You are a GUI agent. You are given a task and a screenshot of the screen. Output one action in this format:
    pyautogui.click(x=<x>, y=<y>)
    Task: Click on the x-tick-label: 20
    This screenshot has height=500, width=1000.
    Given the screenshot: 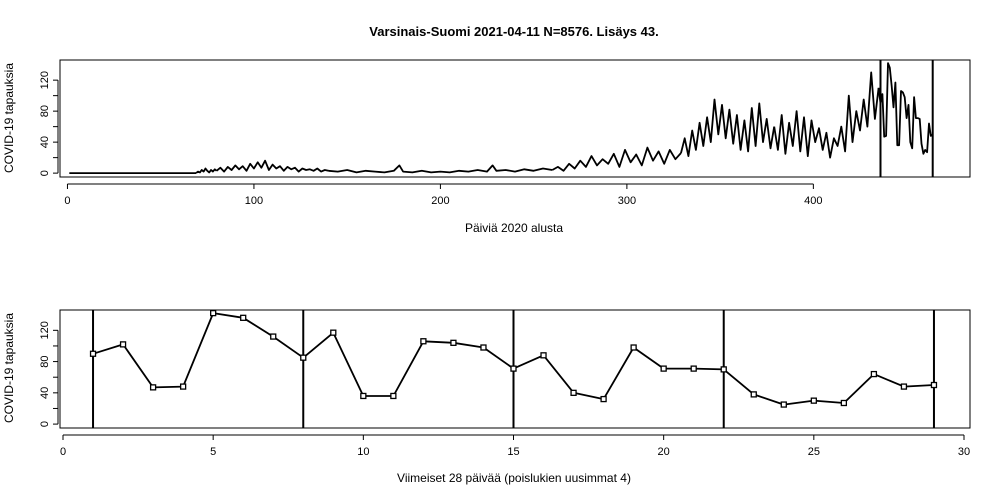 What is the action you would take?
    pyautogui.click(x=664, y=452)
    